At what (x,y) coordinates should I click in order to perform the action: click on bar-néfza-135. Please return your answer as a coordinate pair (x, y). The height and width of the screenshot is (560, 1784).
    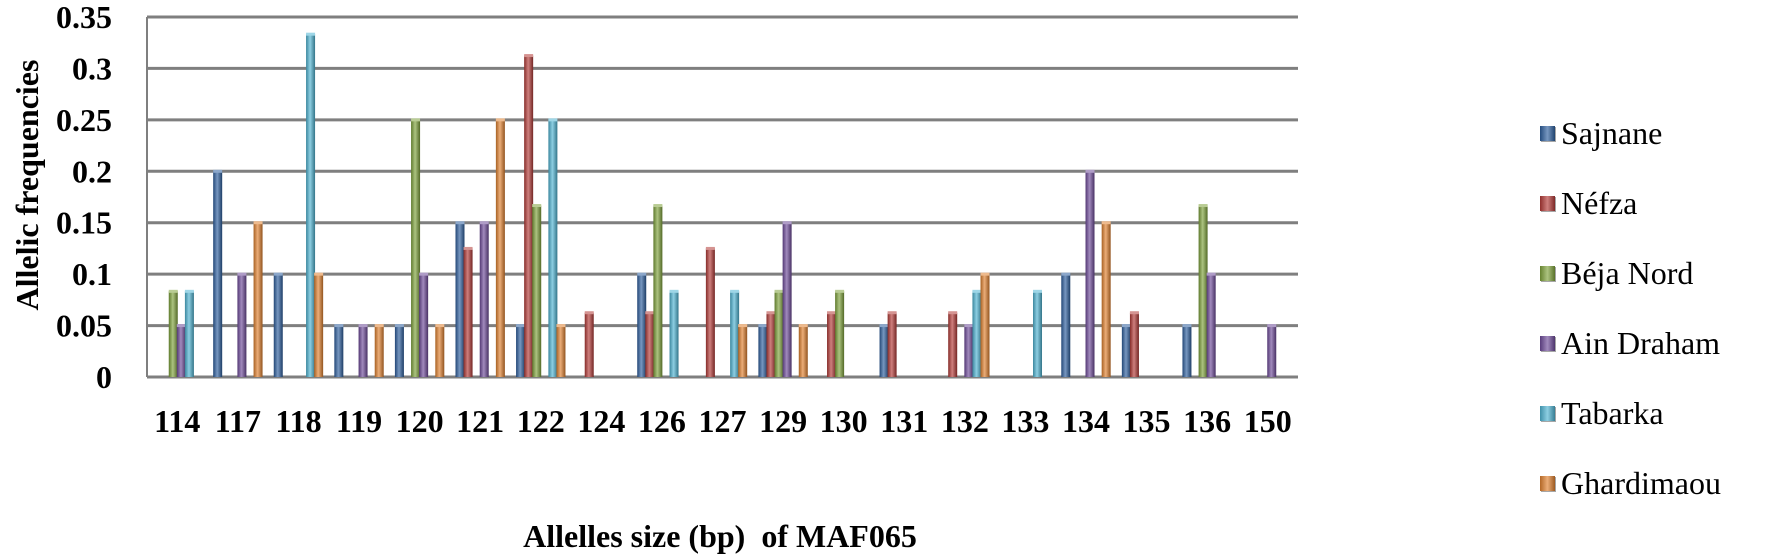
    Looking at the image, I should click on (1134, 344).